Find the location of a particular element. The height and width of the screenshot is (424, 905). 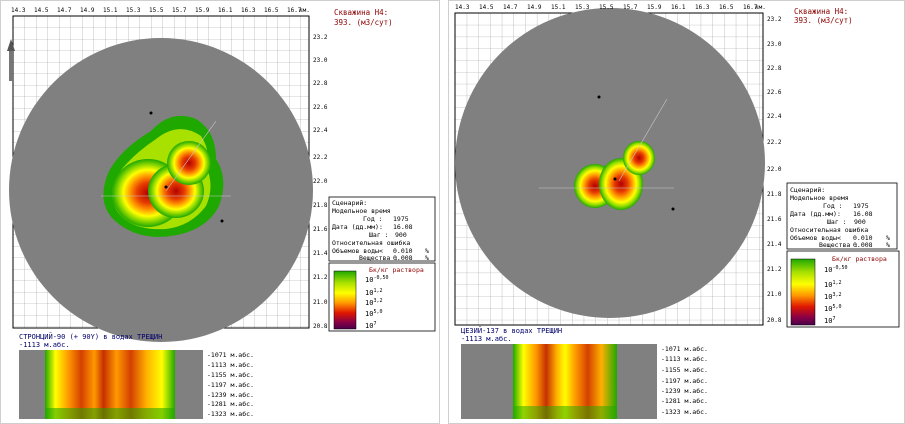

svg-text: 105,0 is located at coordinates (832, 308).